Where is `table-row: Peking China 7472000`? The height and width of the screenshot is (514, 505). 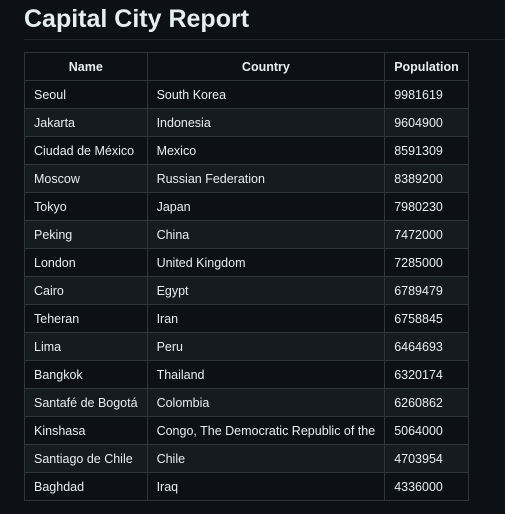
table-row: Peking China 7472000 is located at coordinates (246, 234).